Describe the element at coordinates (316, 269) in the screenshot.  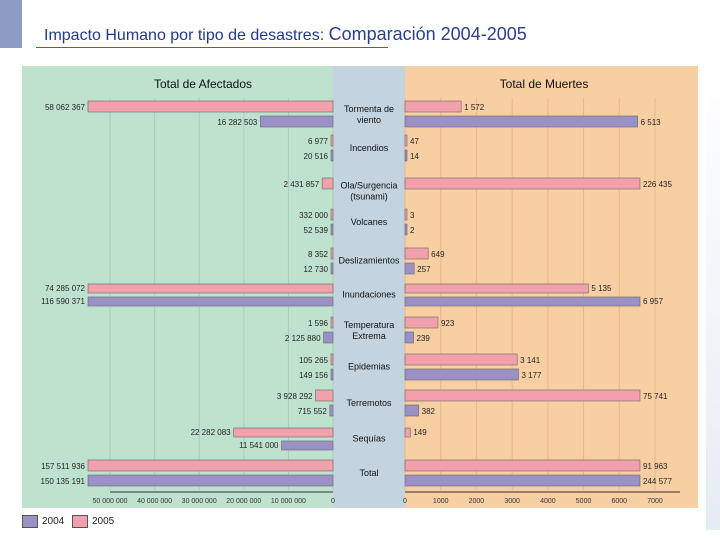
I see `label-affected-2004: 12 730` at that location.